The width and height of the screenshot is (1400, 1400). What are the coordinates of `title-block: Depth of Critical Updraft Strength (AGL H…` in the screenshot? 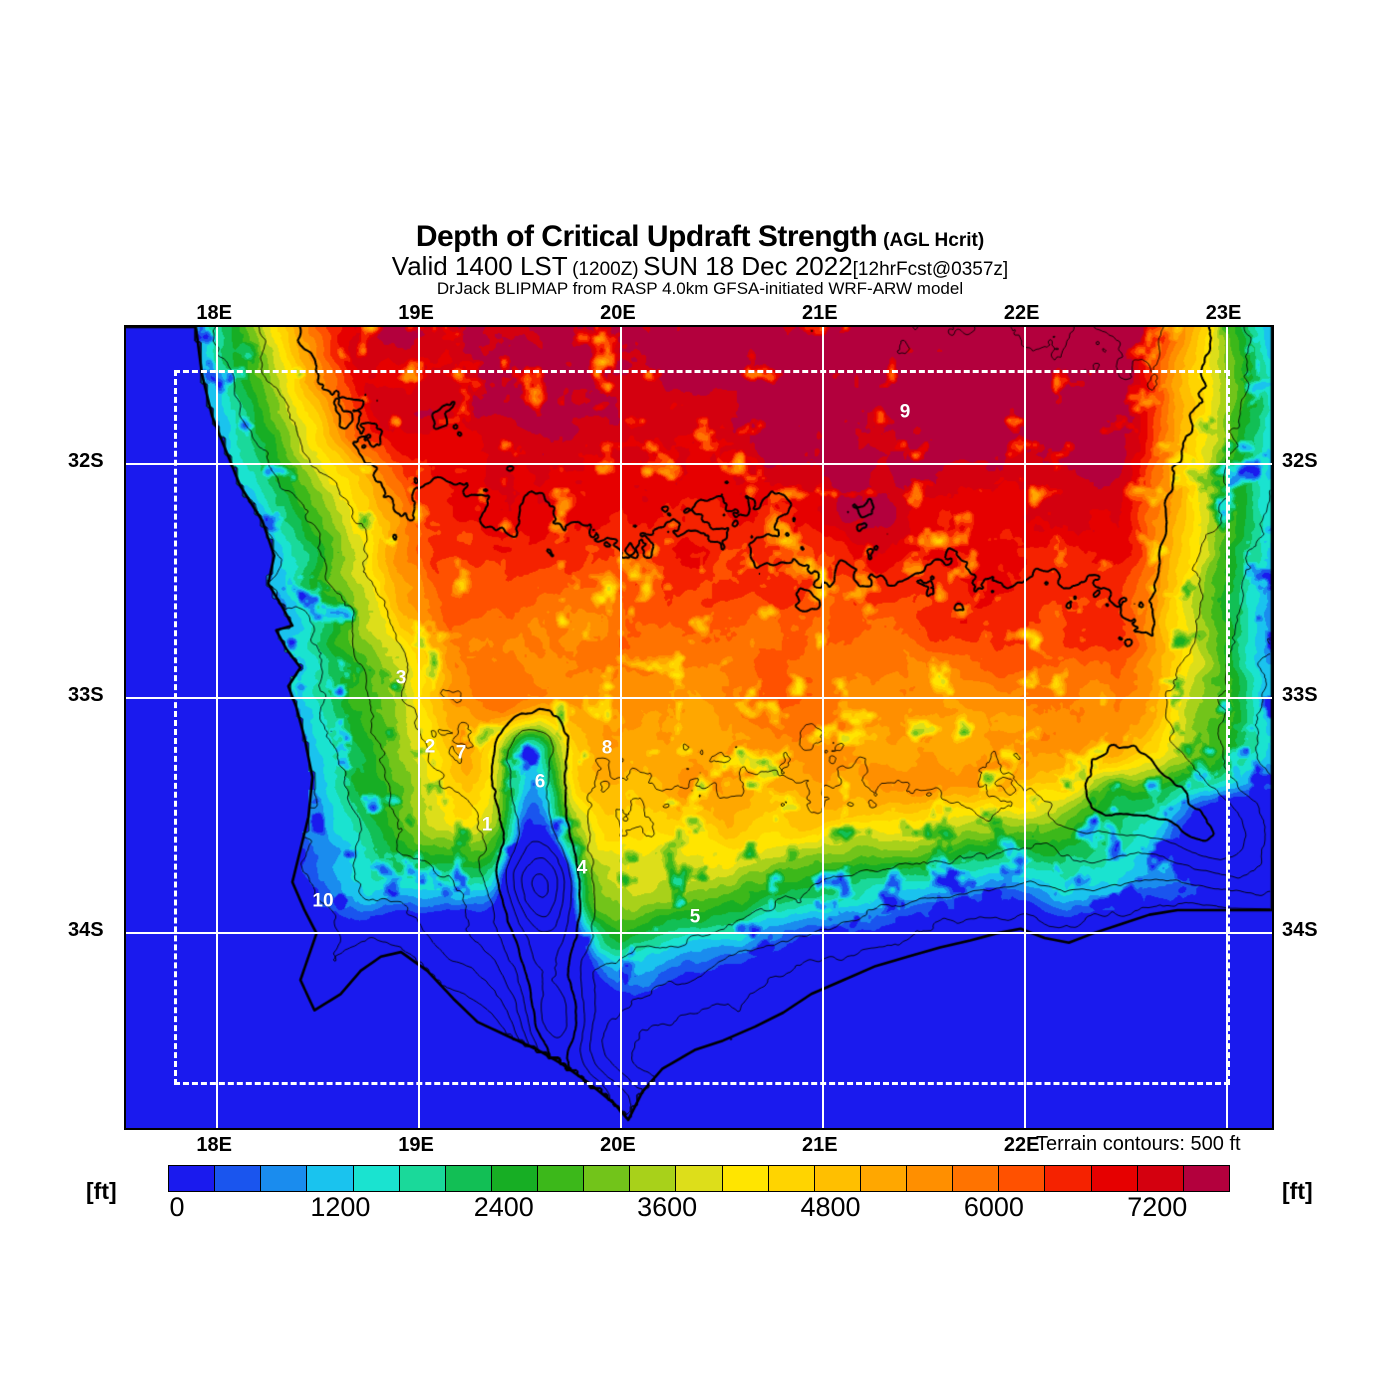 It's located at (700, 260).